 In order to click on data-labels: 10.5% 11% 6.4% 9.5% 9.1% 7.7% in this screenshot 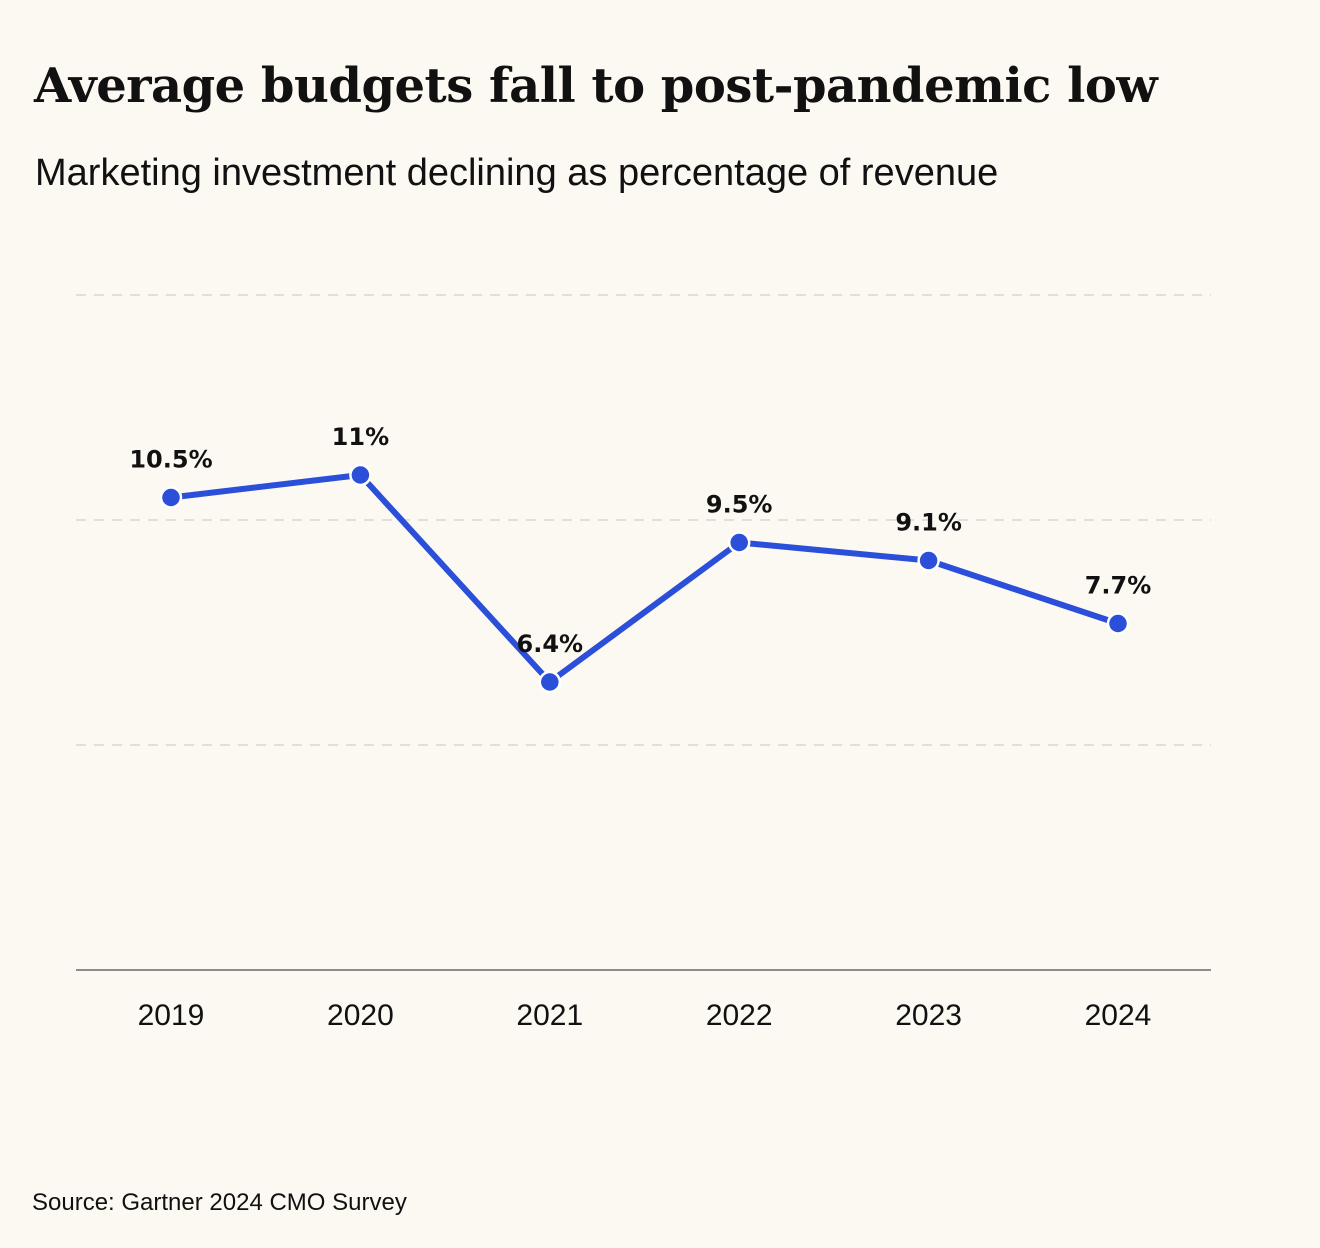, I will do `click(640, 540)`.